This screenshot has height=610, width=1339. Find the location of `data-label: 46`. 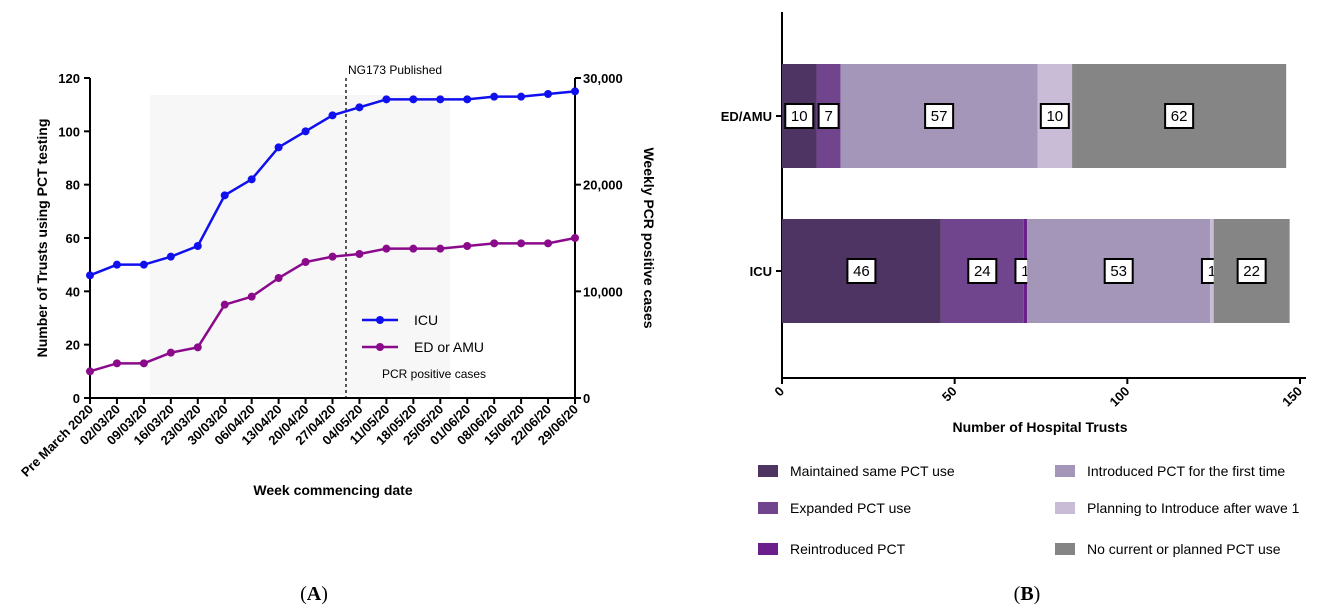

data-label: 46 is located at coordinates (861, 271).